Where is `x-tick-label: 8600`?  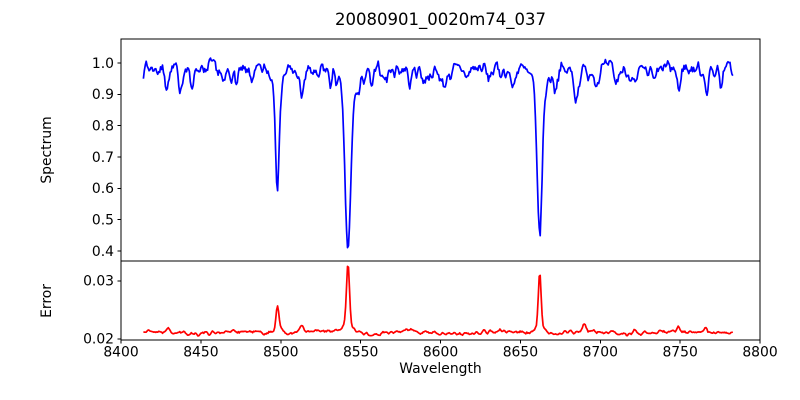 x-tick-label: 8600 is located at coordinates (440, 353).